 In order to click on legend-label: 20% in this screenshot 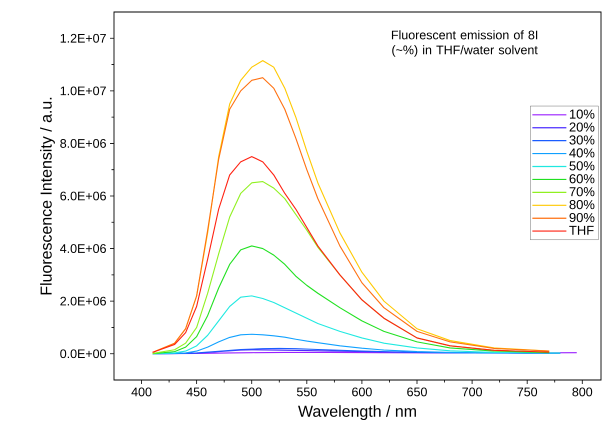, I will do `click(582, 127)`.